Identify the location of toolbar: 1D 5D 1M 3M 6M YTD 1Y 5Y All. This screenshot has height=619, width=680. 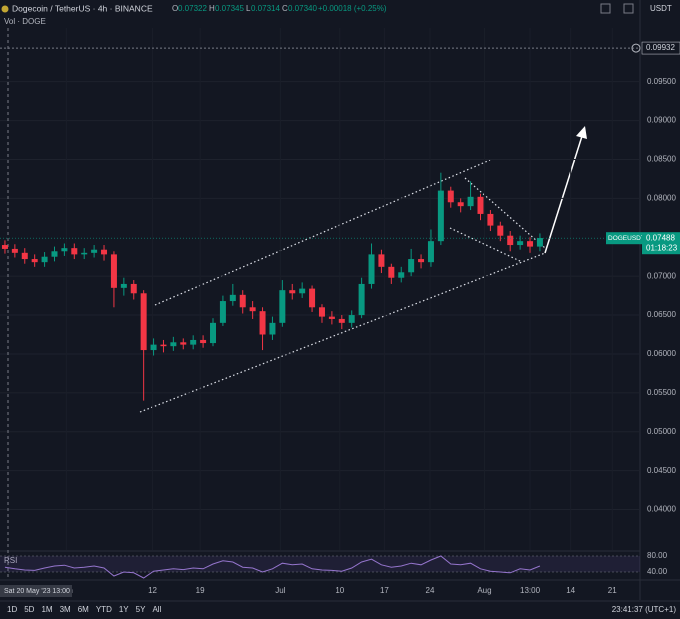
(84, 609).